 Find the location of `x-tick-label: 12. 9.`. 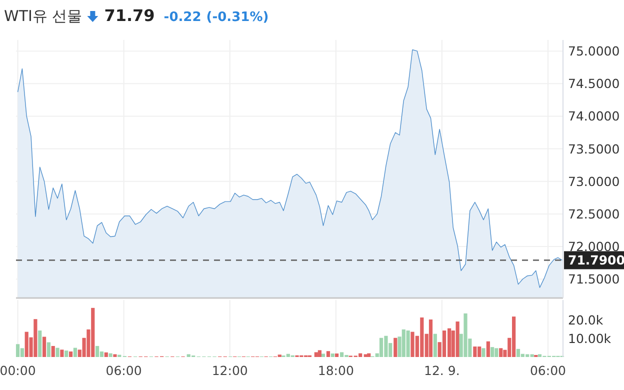

x-tick-label: 12. 9. is located at coordinates (442, 370).